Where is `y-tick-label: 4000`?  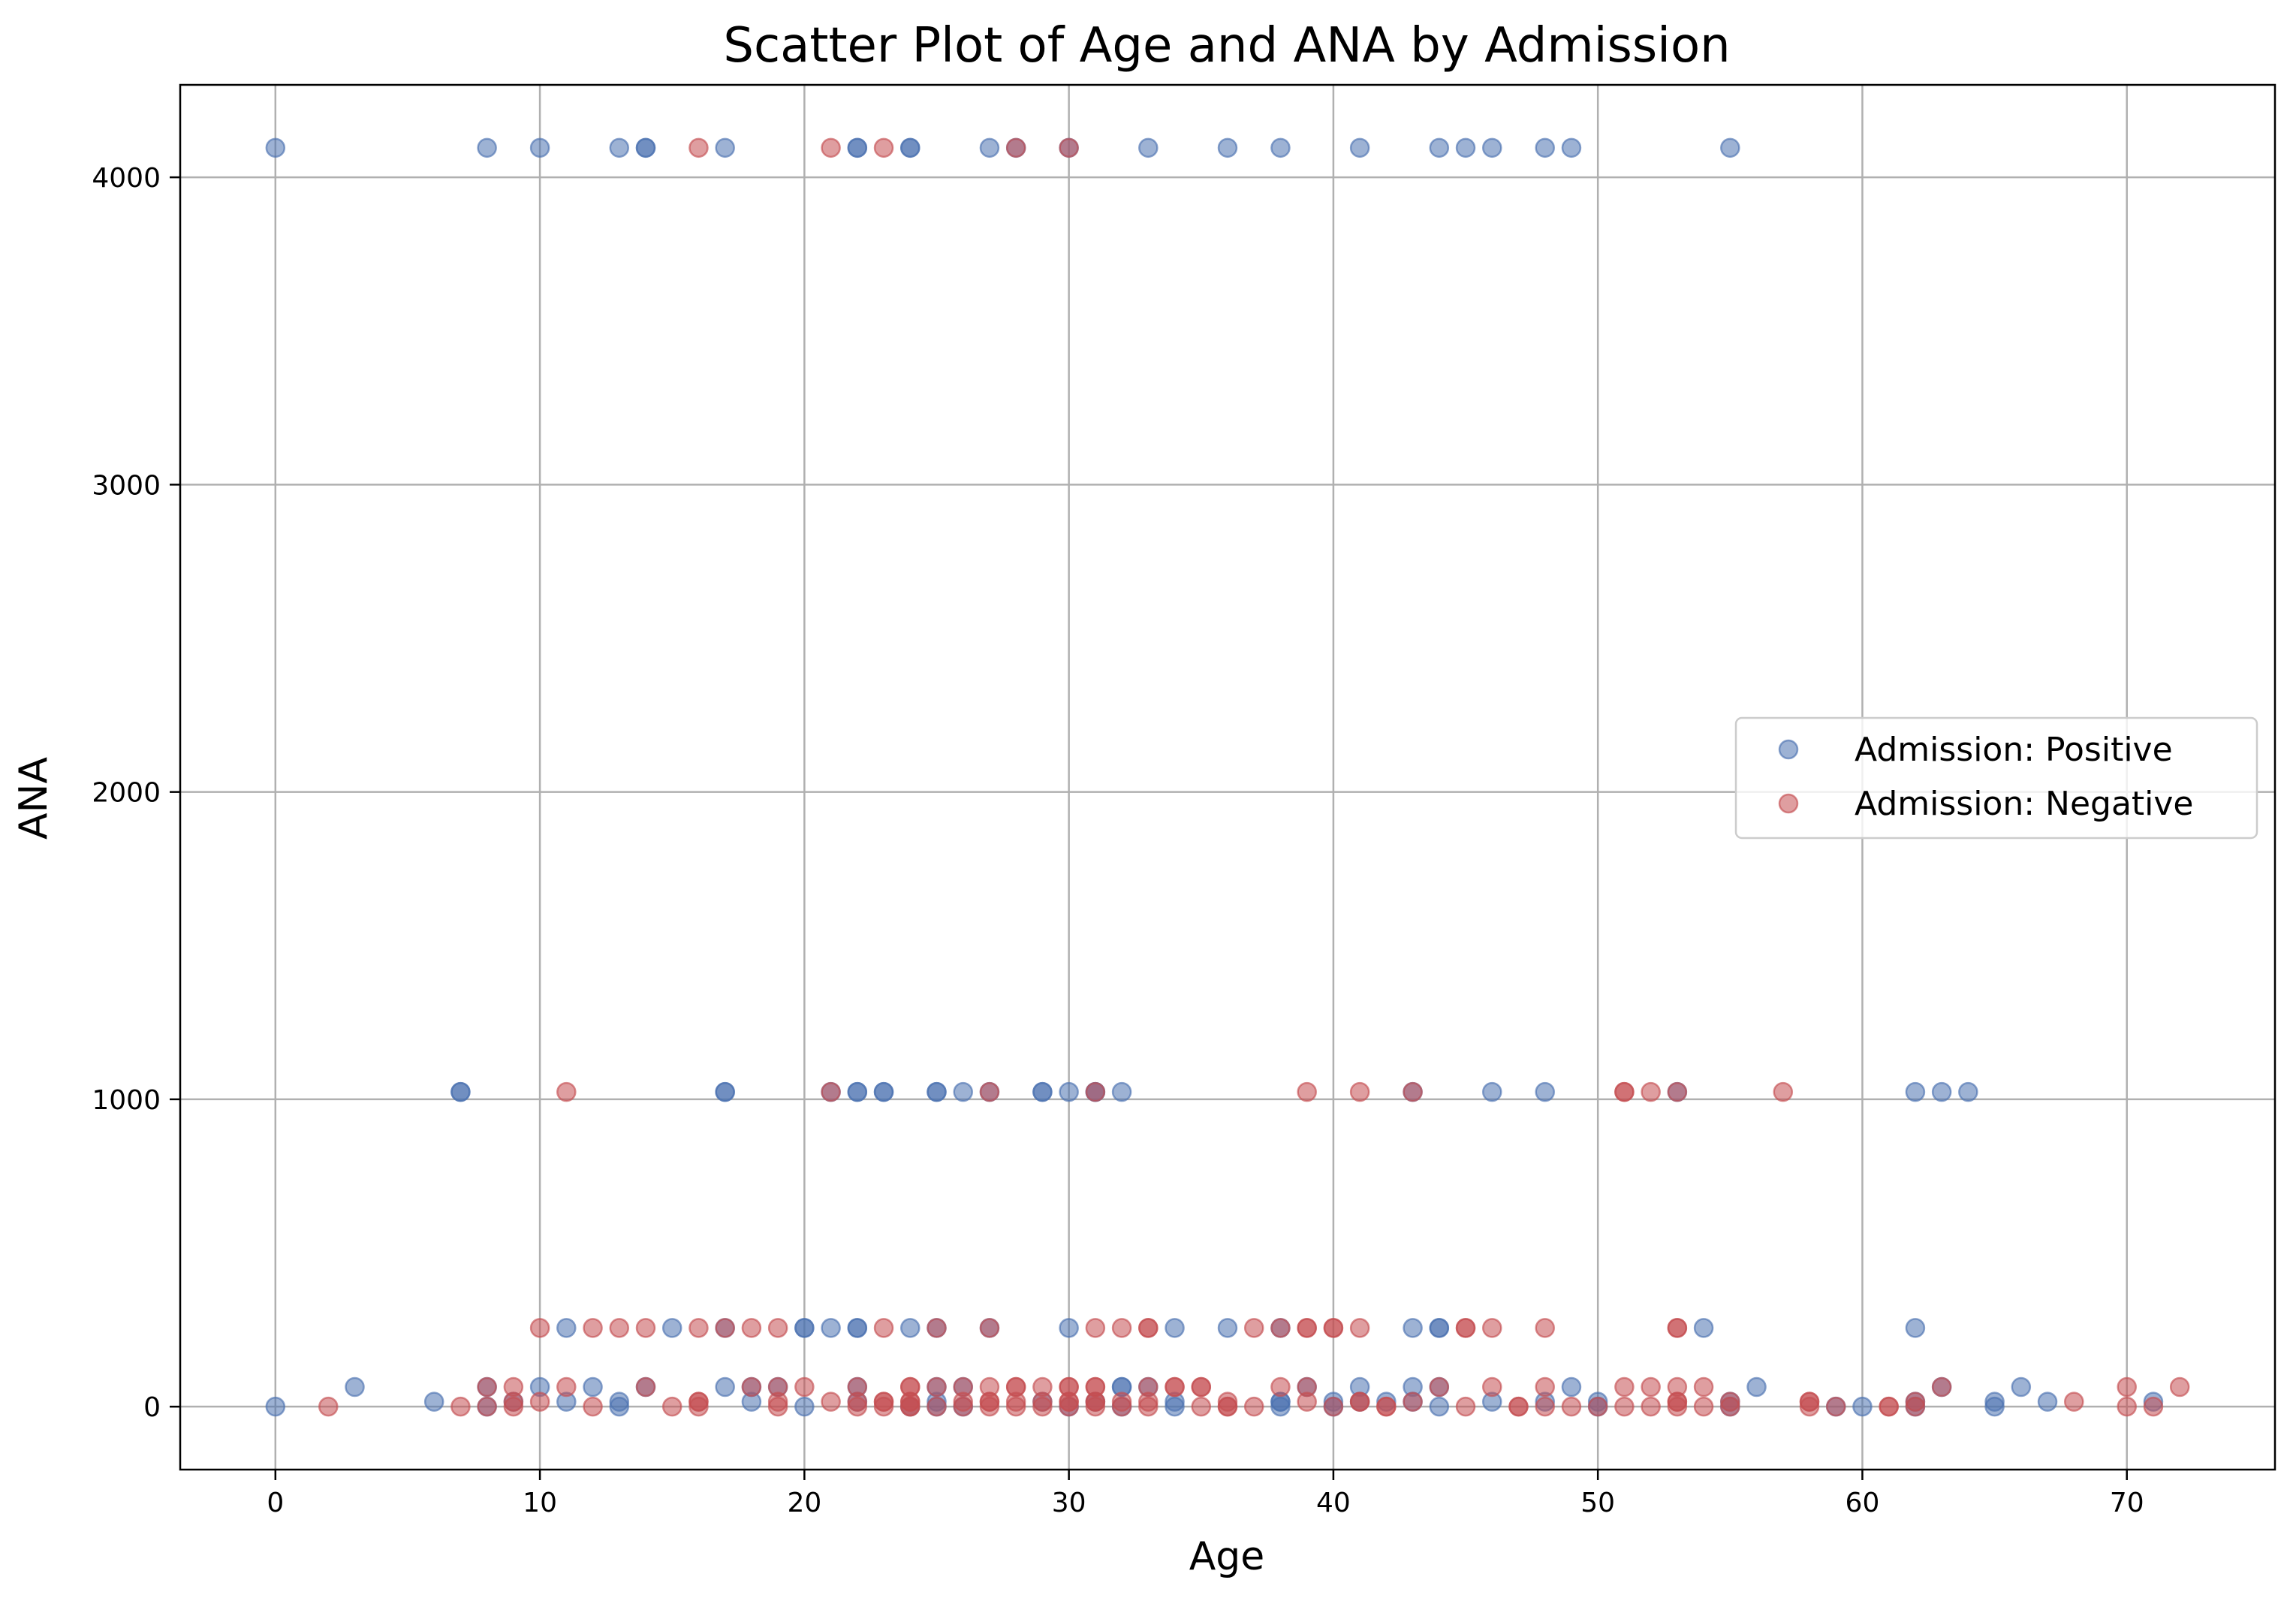 y-tick-label: 4000 is located at coordinates (126, 178).